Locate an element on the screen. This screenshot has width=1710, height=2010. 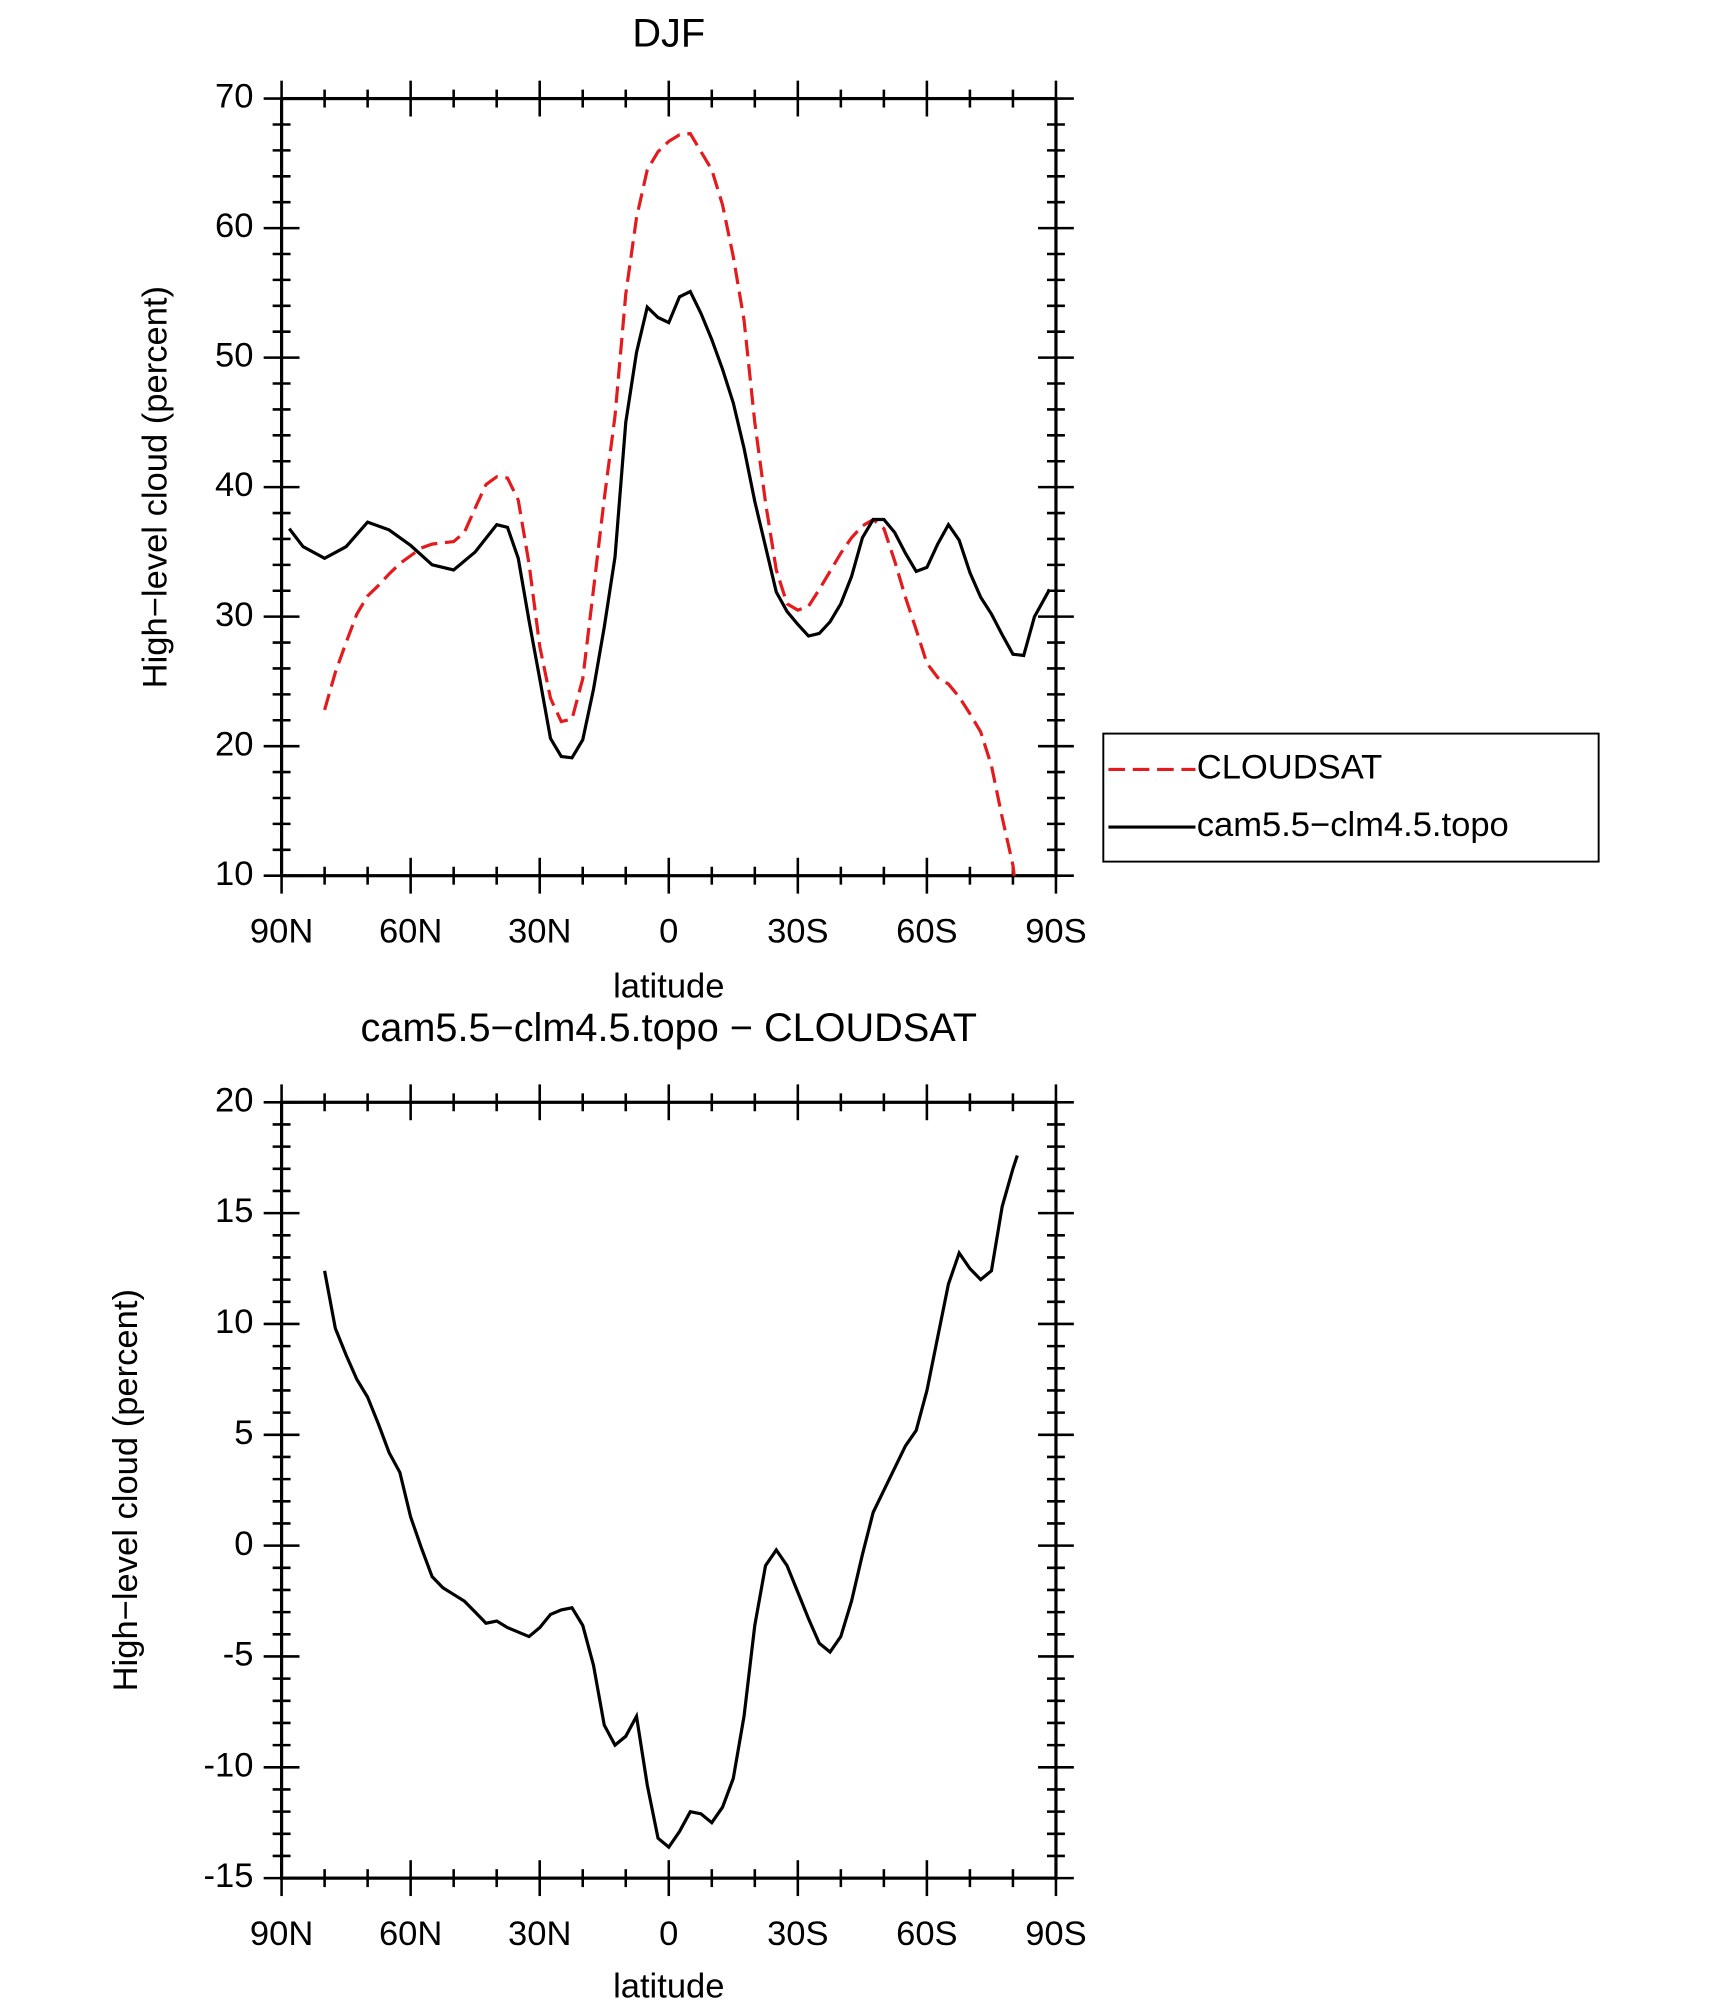
y-tick-label: 50 is located at coordinates (234, 356).